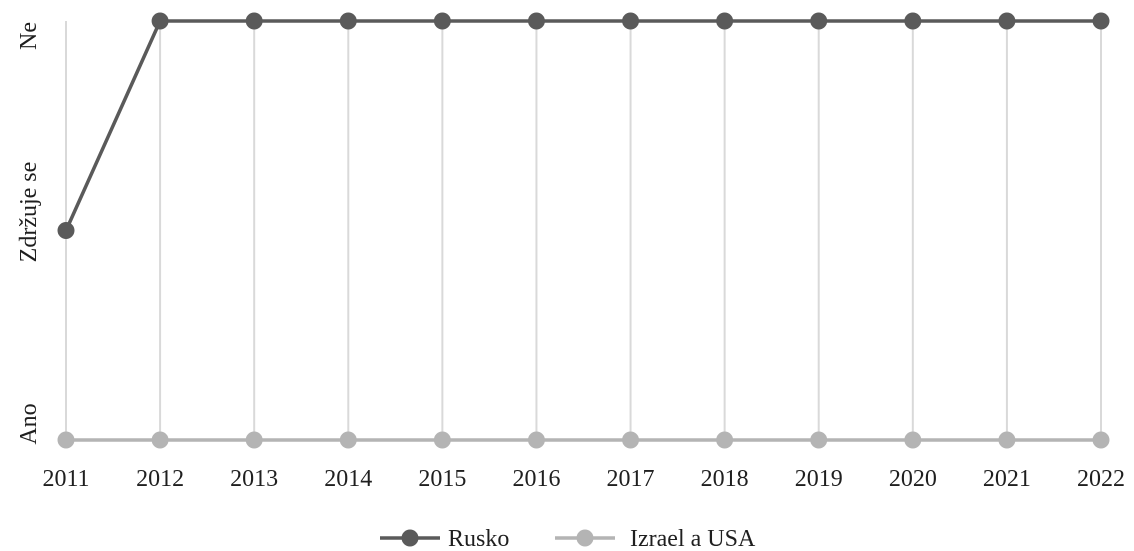 The height and width of the screenshot is (551, 1134). Describe the element at coordinates (348, 21) in the screenshot. I see `data-point-rusko-2014` at that location.